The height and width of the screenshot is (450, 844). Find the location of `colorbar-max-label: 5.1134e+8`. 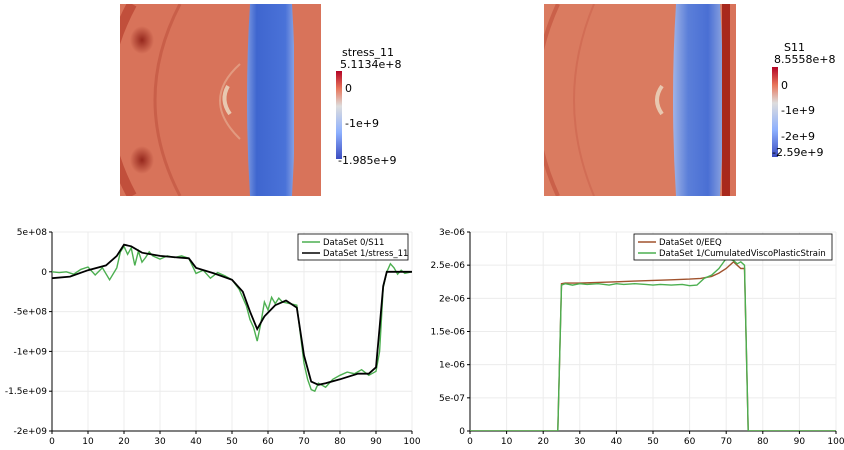

colorbar-max-label: 5.1134e+8 is located at coordinates (371, 64).